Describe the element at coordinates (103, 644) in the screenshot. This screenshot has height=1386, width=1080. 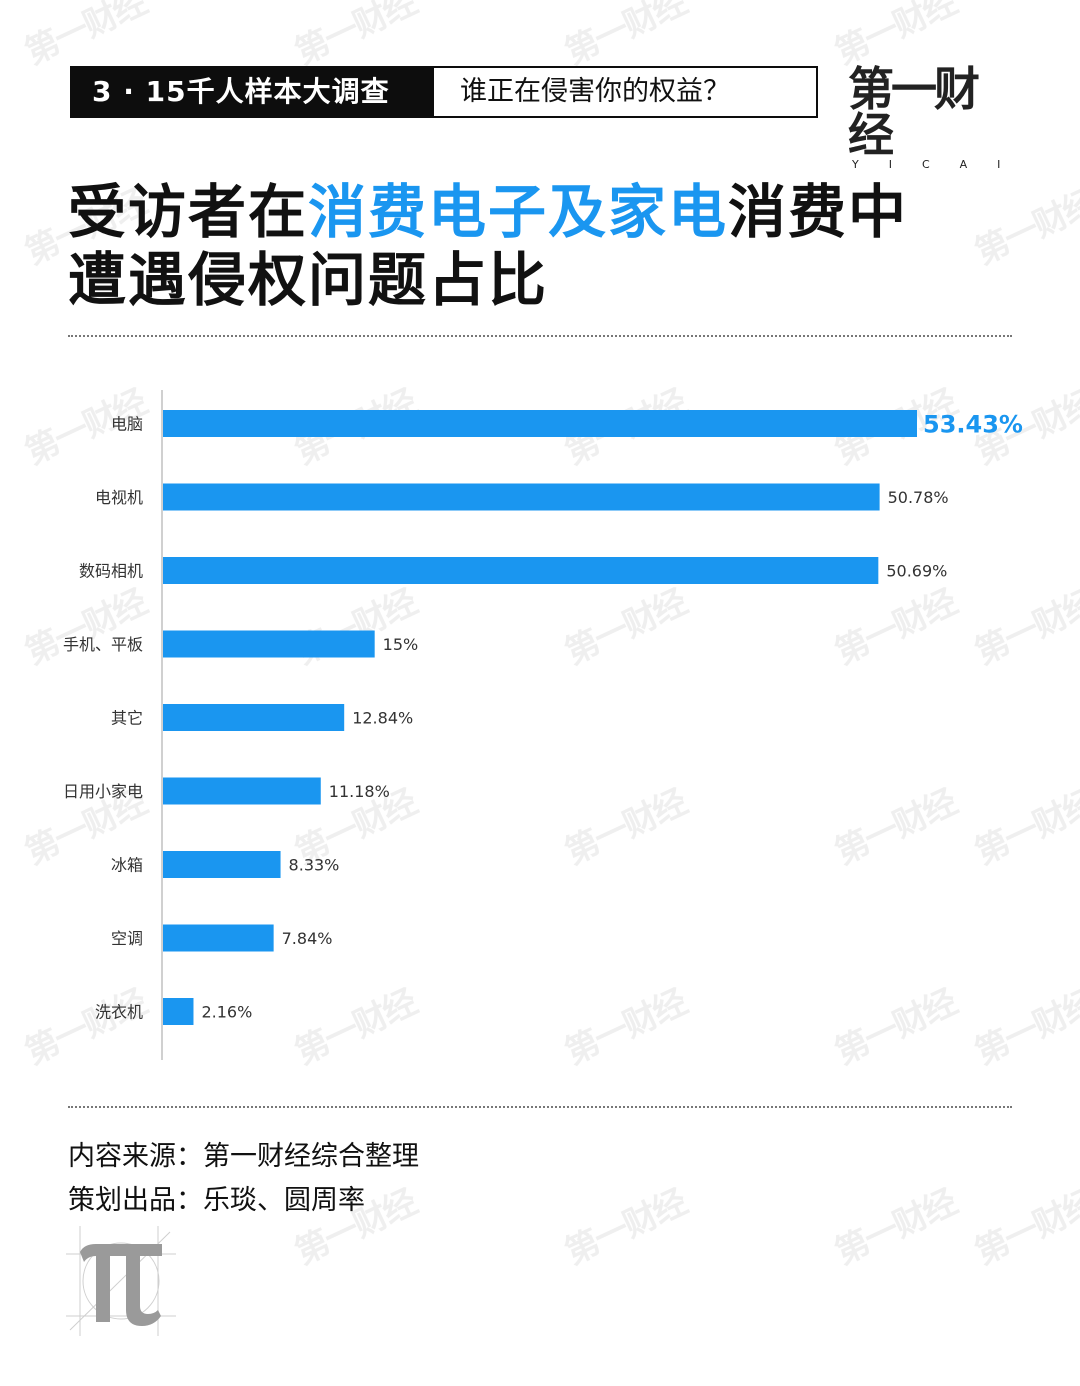
I see `category-label: 手机、平板` at that location.